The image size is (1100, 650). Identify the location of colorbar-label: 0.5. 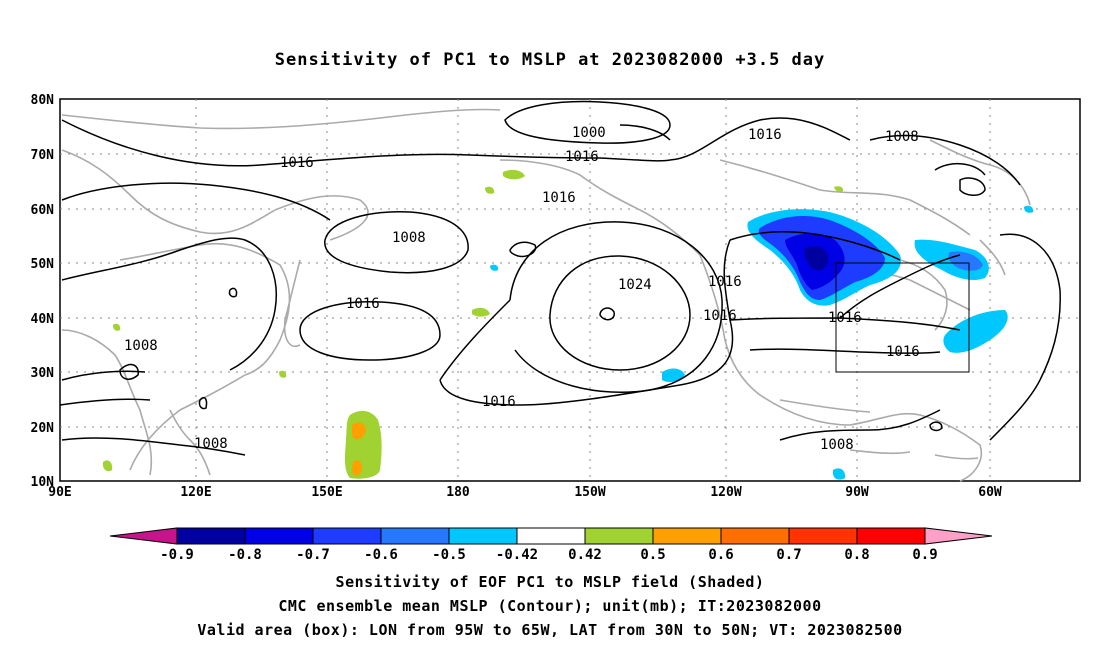
(652, 555).